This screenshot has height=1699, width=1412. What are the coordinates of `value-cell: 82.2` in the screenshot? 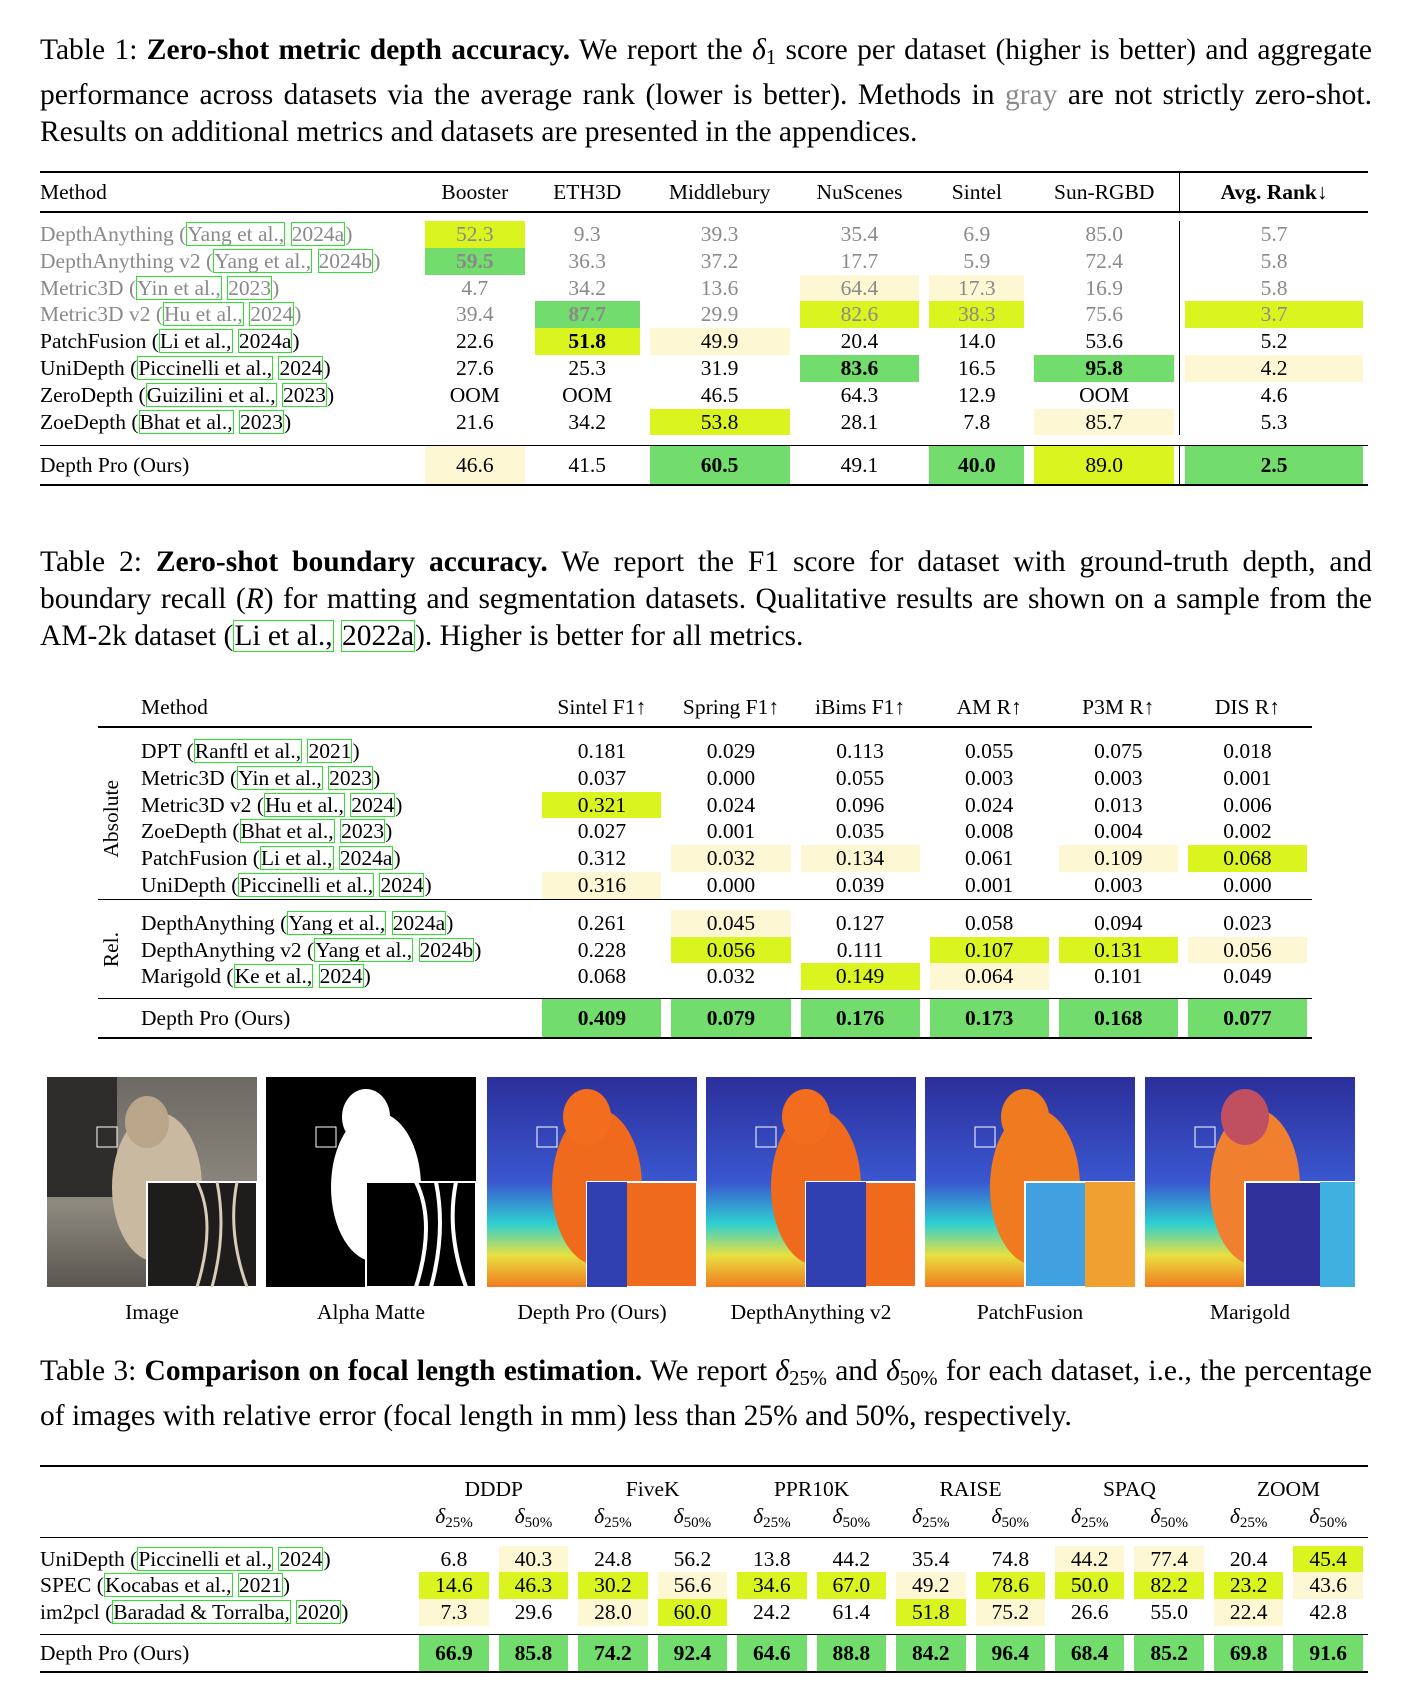 It's located at (1169, 1586).